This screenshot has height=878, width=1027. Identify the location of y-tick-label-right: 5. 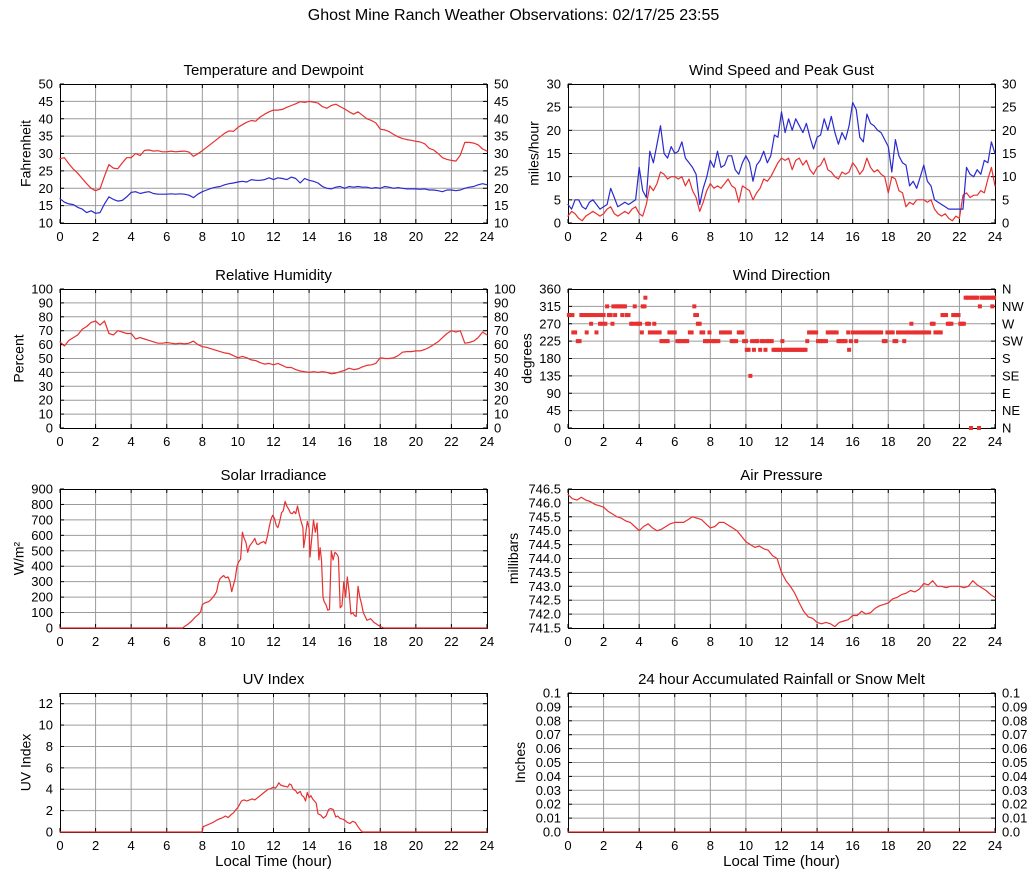
(1005, 199).